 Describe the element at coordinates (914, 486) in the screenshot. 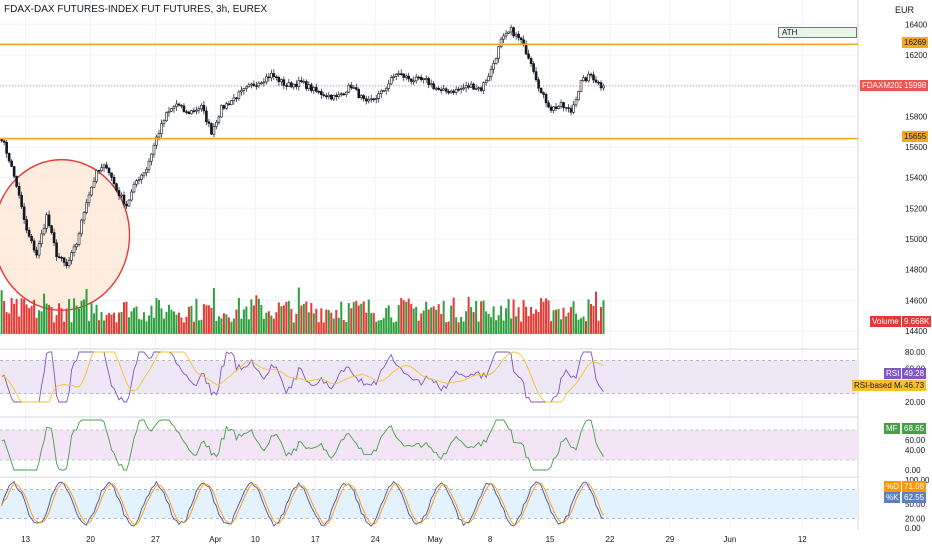

I see `stoch-d-value-tag: 71.08` at that location.